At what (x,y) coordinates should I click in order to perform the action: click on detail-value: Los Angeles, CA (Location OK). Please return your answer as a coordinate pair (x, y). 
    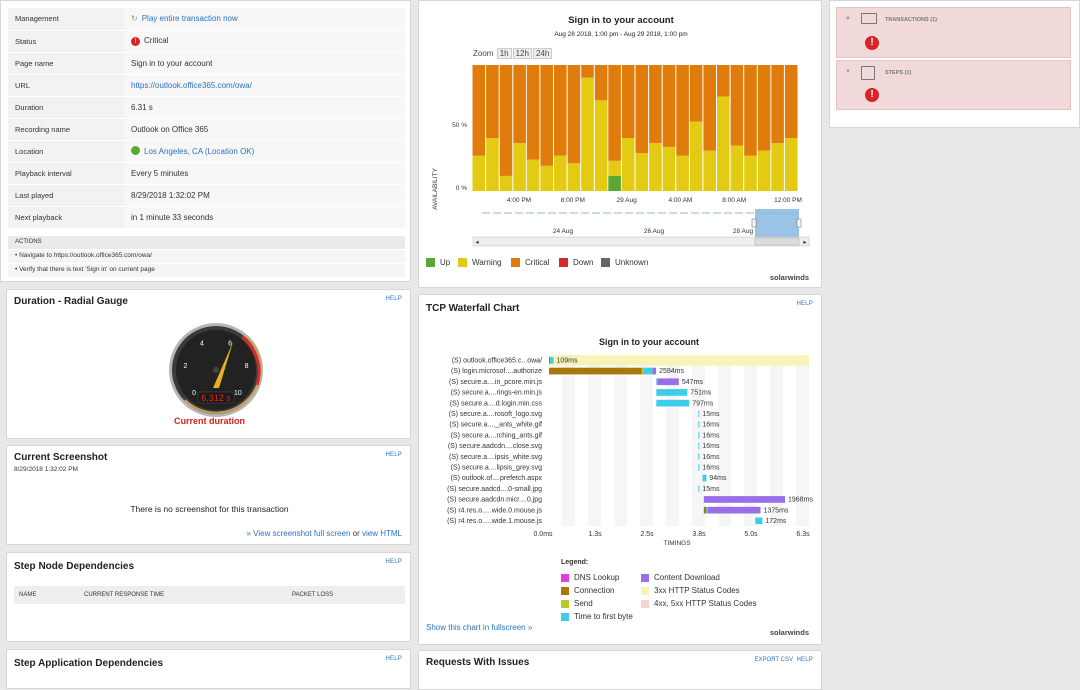
    Looking at the image, I should click on (264, 151).